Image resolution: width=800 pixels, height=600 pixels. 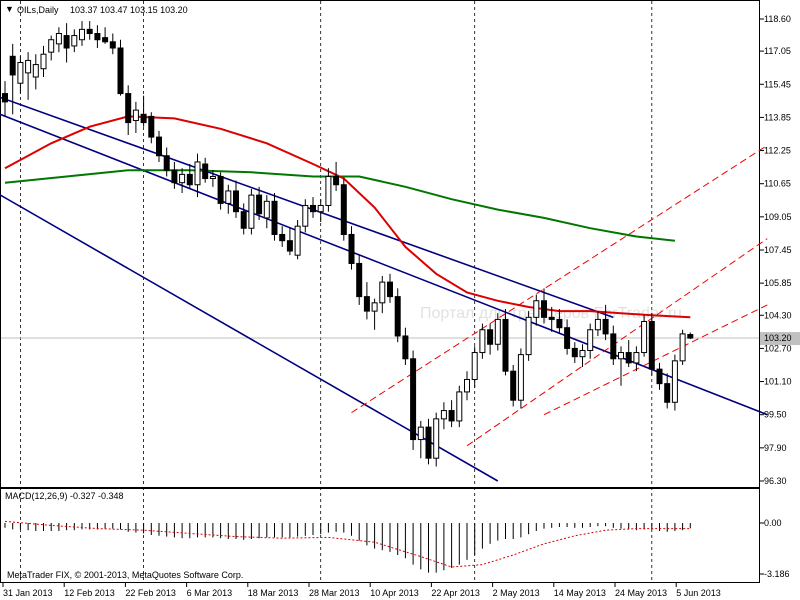 What do you see at coordinates (334, 593) in the screenshot?
I see `time-tick-label: 28 Mar 2013` at bounding box center [334, 593].